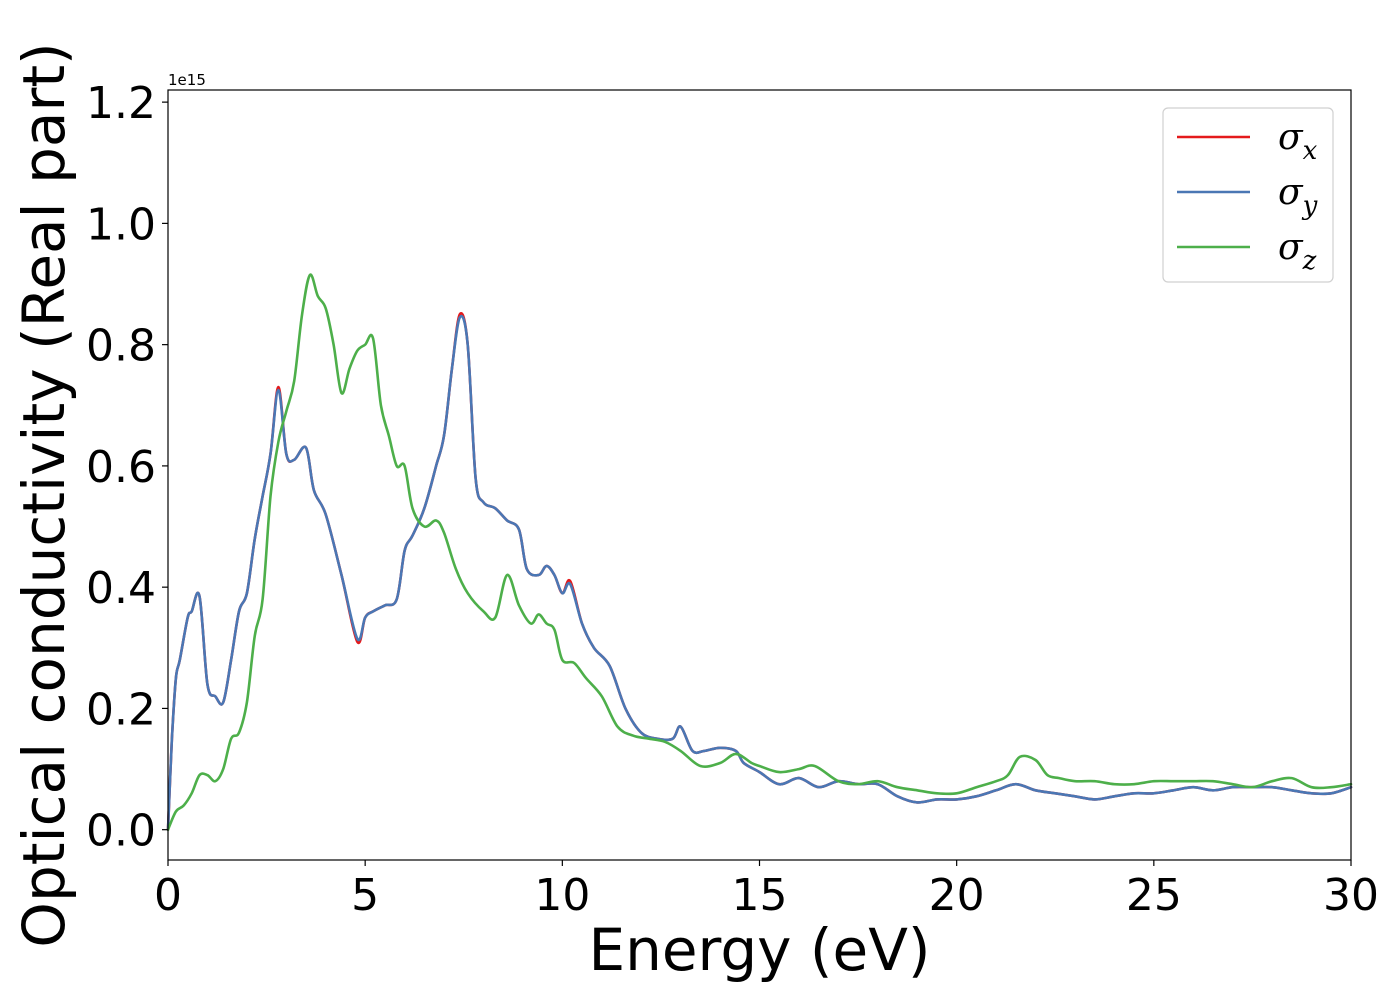  Describe the element at coordinates (562, 895) in the screenshot. I see `x-tick-label: 10` at that location.